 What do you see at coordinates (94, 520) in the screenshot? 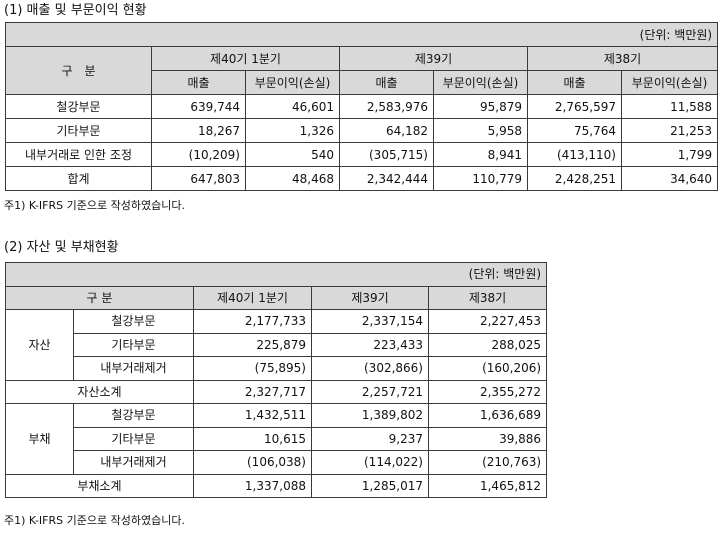
I see `section2-footnote: 주1) K-IFRS 기준으로 작성하였습니다.` at bounding box center [94, 520].